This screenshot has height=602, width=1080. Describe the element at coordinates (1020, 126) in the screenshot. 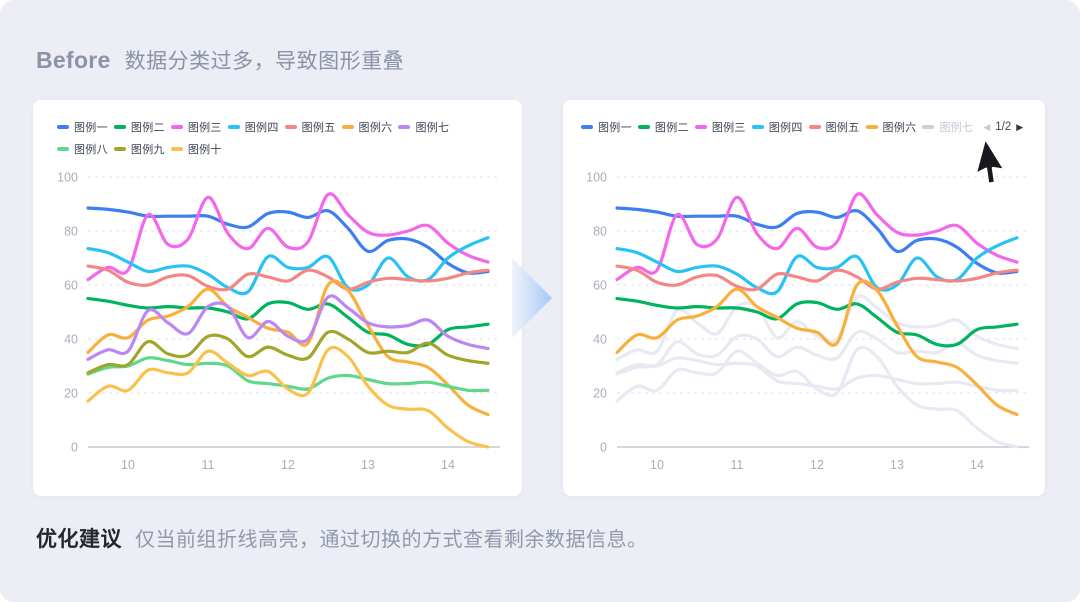

I see `pager-next-icon: ▶` at that location.